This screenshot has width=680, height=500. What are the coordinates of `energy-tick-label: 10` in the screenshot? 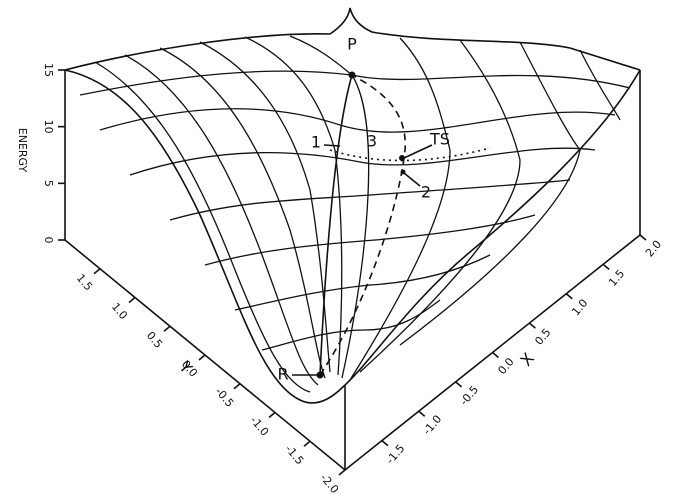 It's located at (48, 127).